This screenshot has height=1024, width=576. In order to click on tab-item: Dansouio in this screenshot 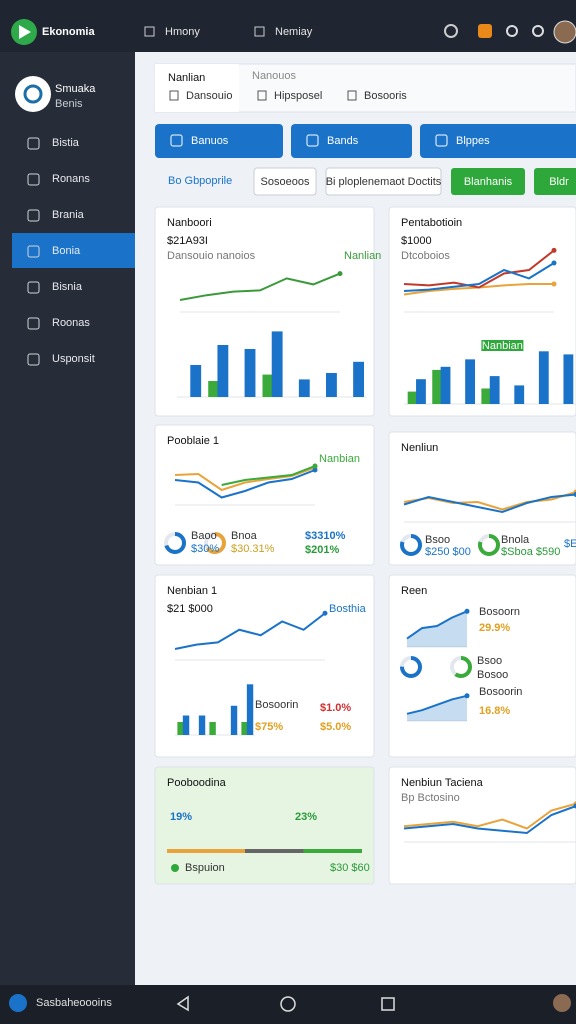, I will do `click(209, 96)`.